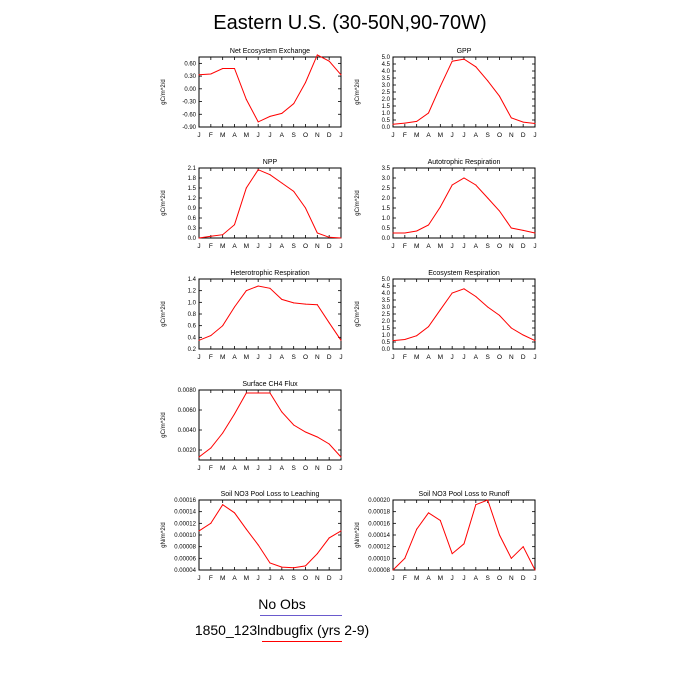 The width and height of the screenshot is (700, 700). Describe the element at coordinates (192, 219) in the screenshot. I see `y-tick-label: 0.6` at that location.